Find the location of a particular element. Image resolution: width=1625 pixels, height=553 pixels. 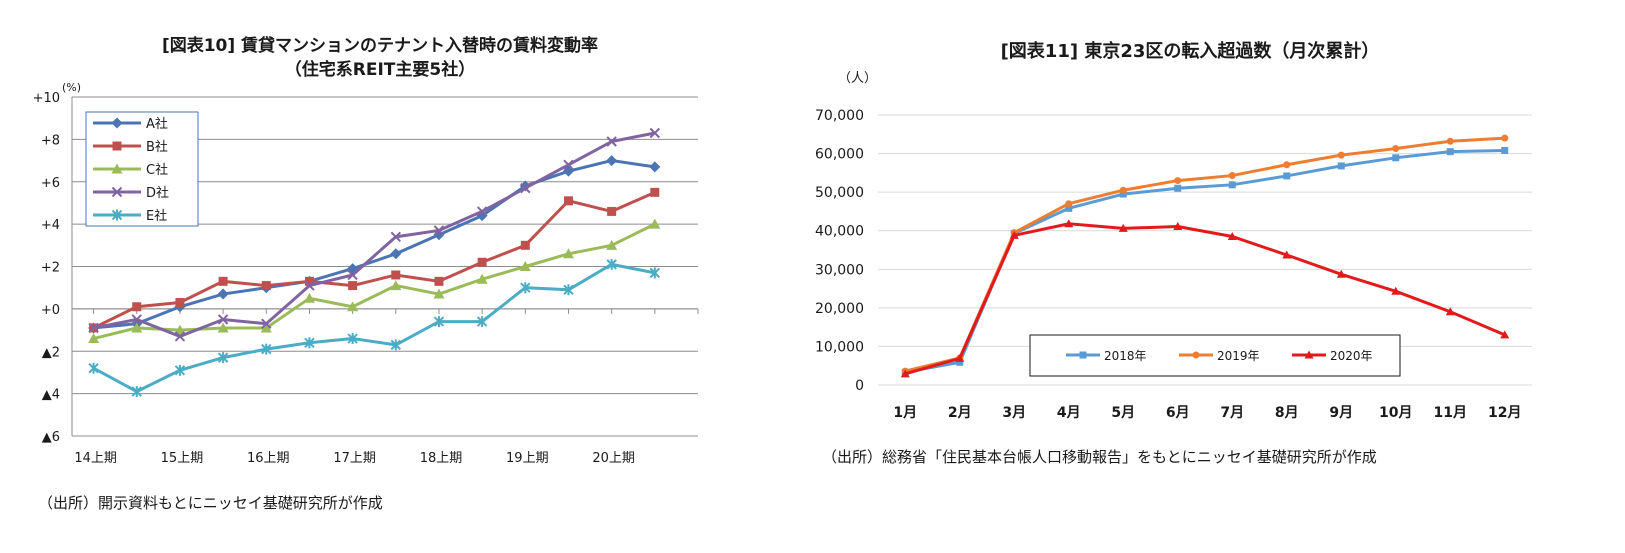

x-tick-label: 7月 is located at coordinates (1232, 413).